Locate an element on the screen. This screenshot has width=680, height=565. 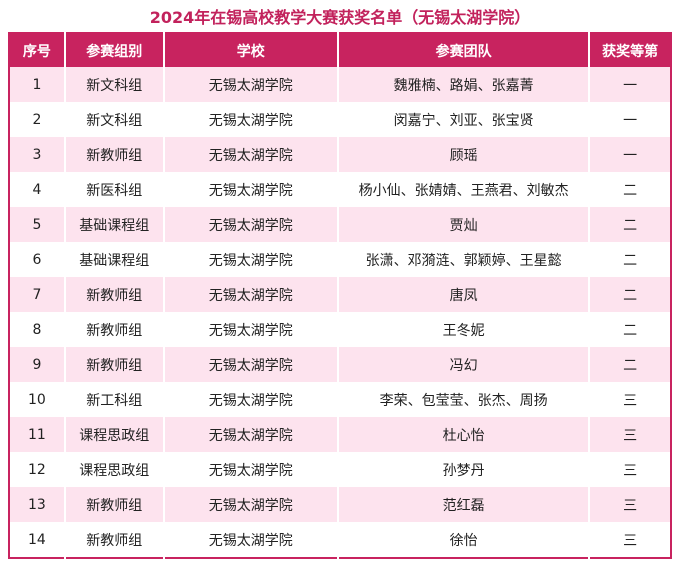
cell-col-index: 5 is located at coordinates (37, 224).